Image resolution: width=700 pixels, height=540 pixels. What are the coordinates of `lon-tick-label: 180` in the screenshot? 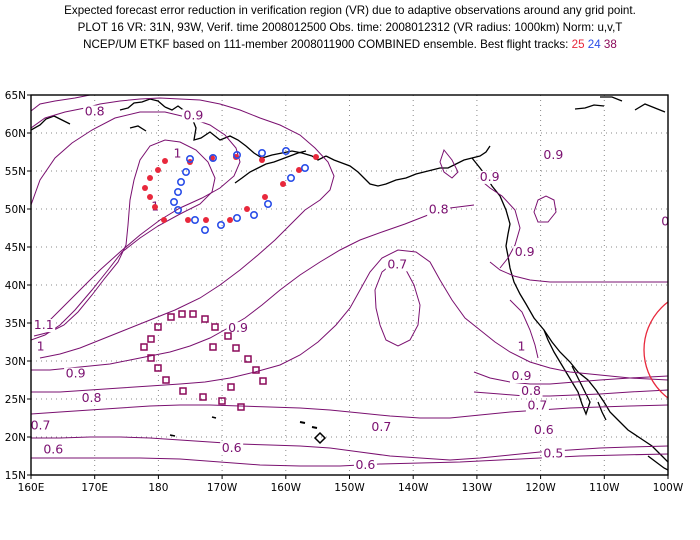 It's located at (158, 488).